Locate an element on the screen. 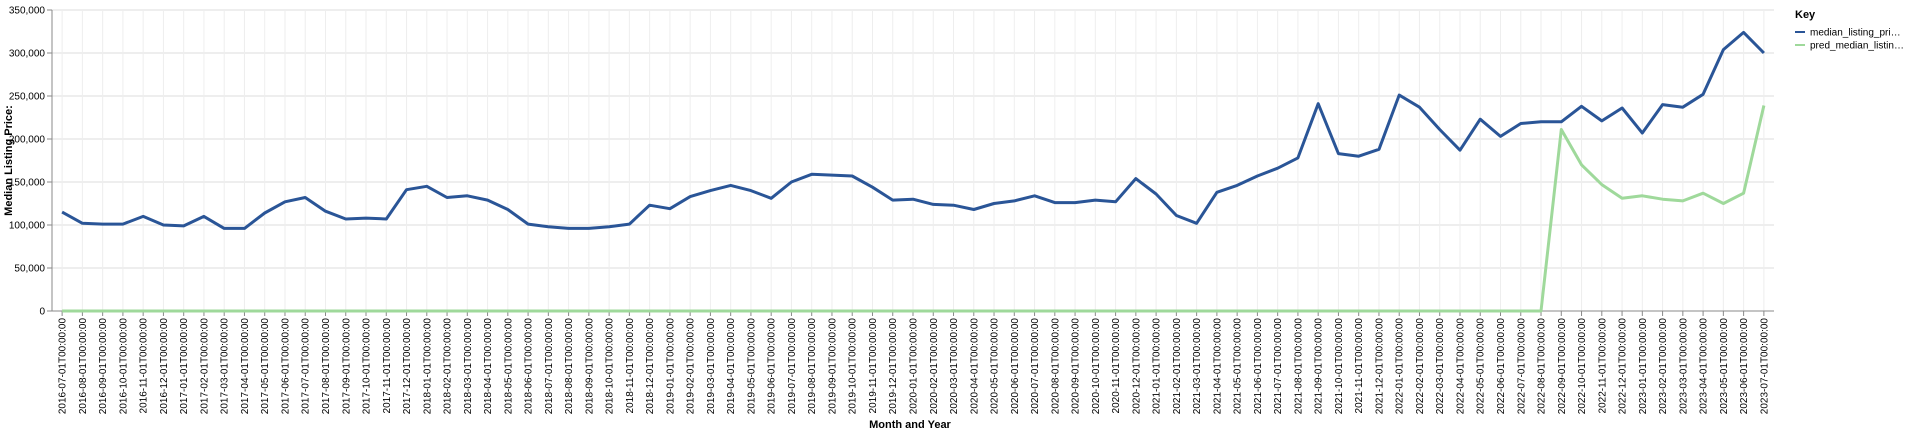 Image resolution: width=1920 pixels, height=434 pixels. x-tick-label: 2017-12-01T00:00:00 is located at coordinates (407, 366).